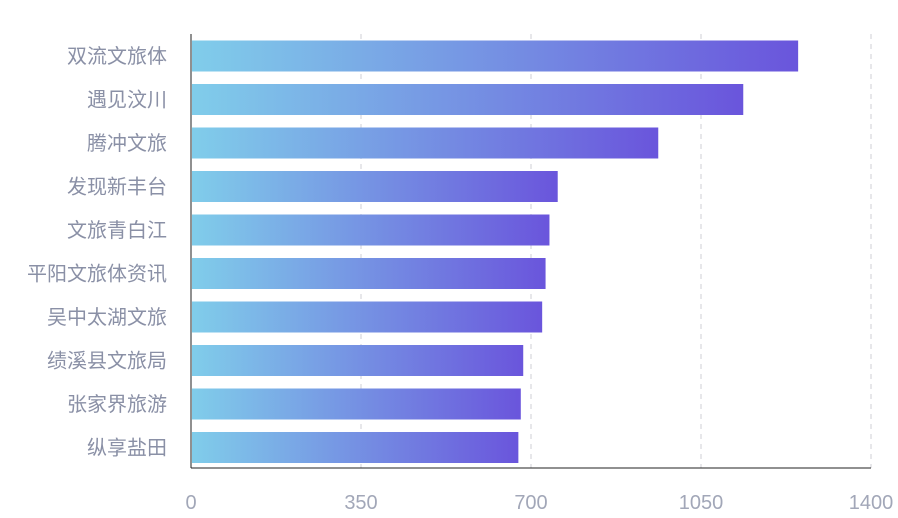 The height and width of the screenshot is (518, 898). Describe the element at coordinates (701, 503) in the screenshot. I see `x-tick-label: 1050` at that location.